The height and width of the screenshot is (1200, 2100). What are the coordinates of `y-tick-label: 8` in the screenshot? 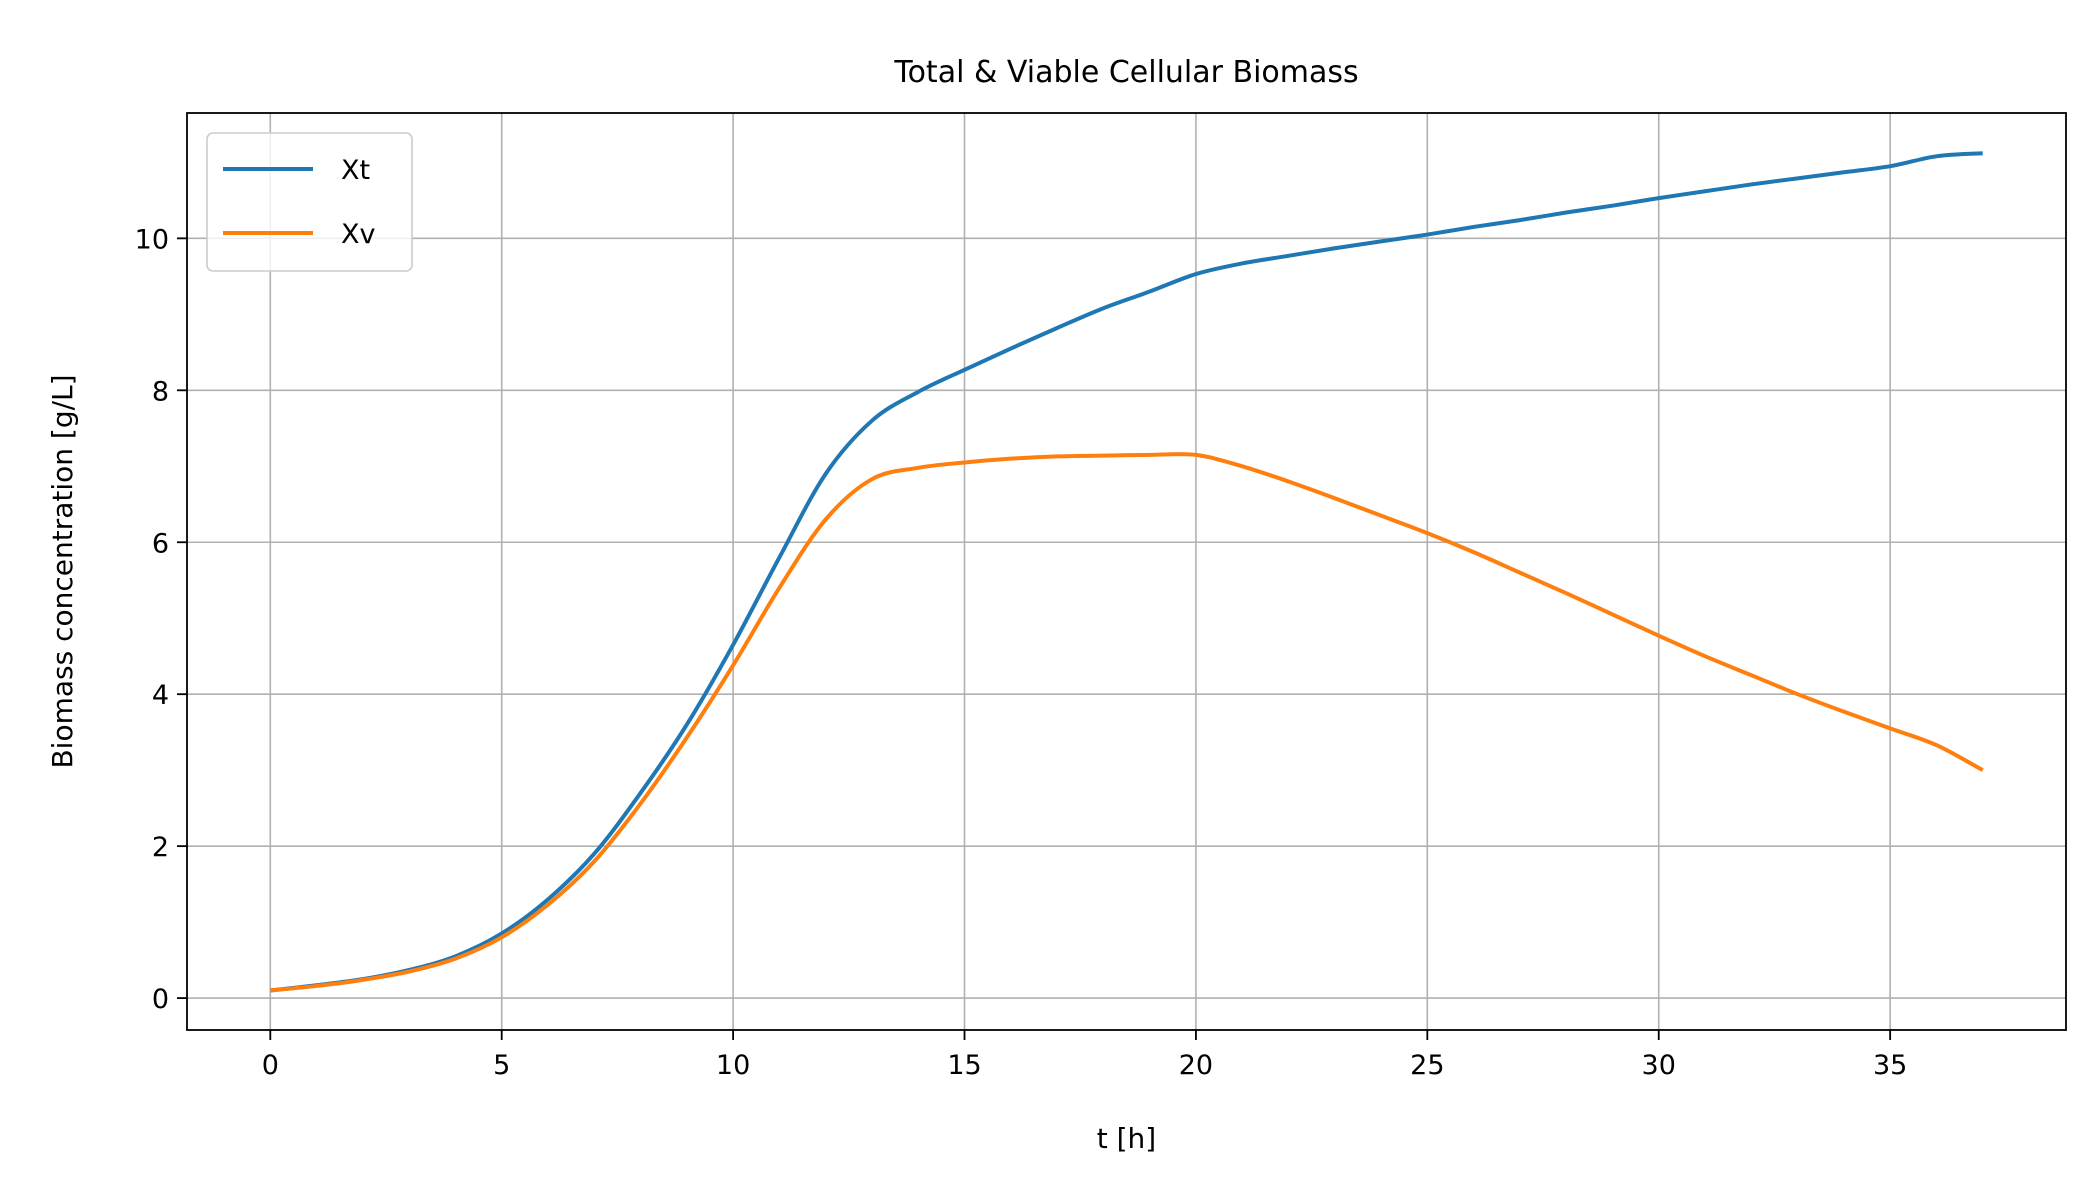 It's located at (160, 391).